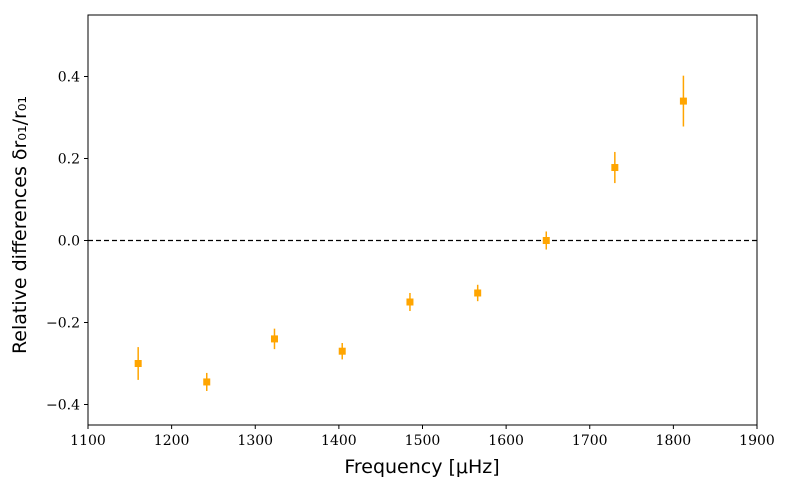 This screenshot has height=493, width=789. I want to click on y-axis-label: Relative differences δr₀₁/r₀₁, so click(20, 225).